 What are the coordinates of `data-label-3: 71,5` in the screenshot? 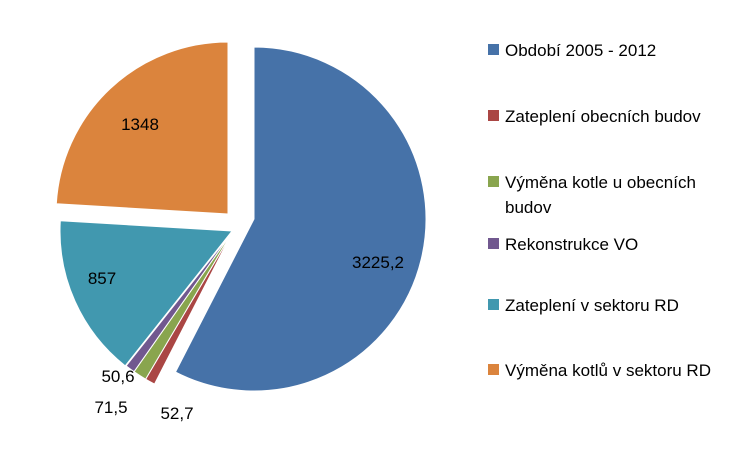 It's located at (110, 407).